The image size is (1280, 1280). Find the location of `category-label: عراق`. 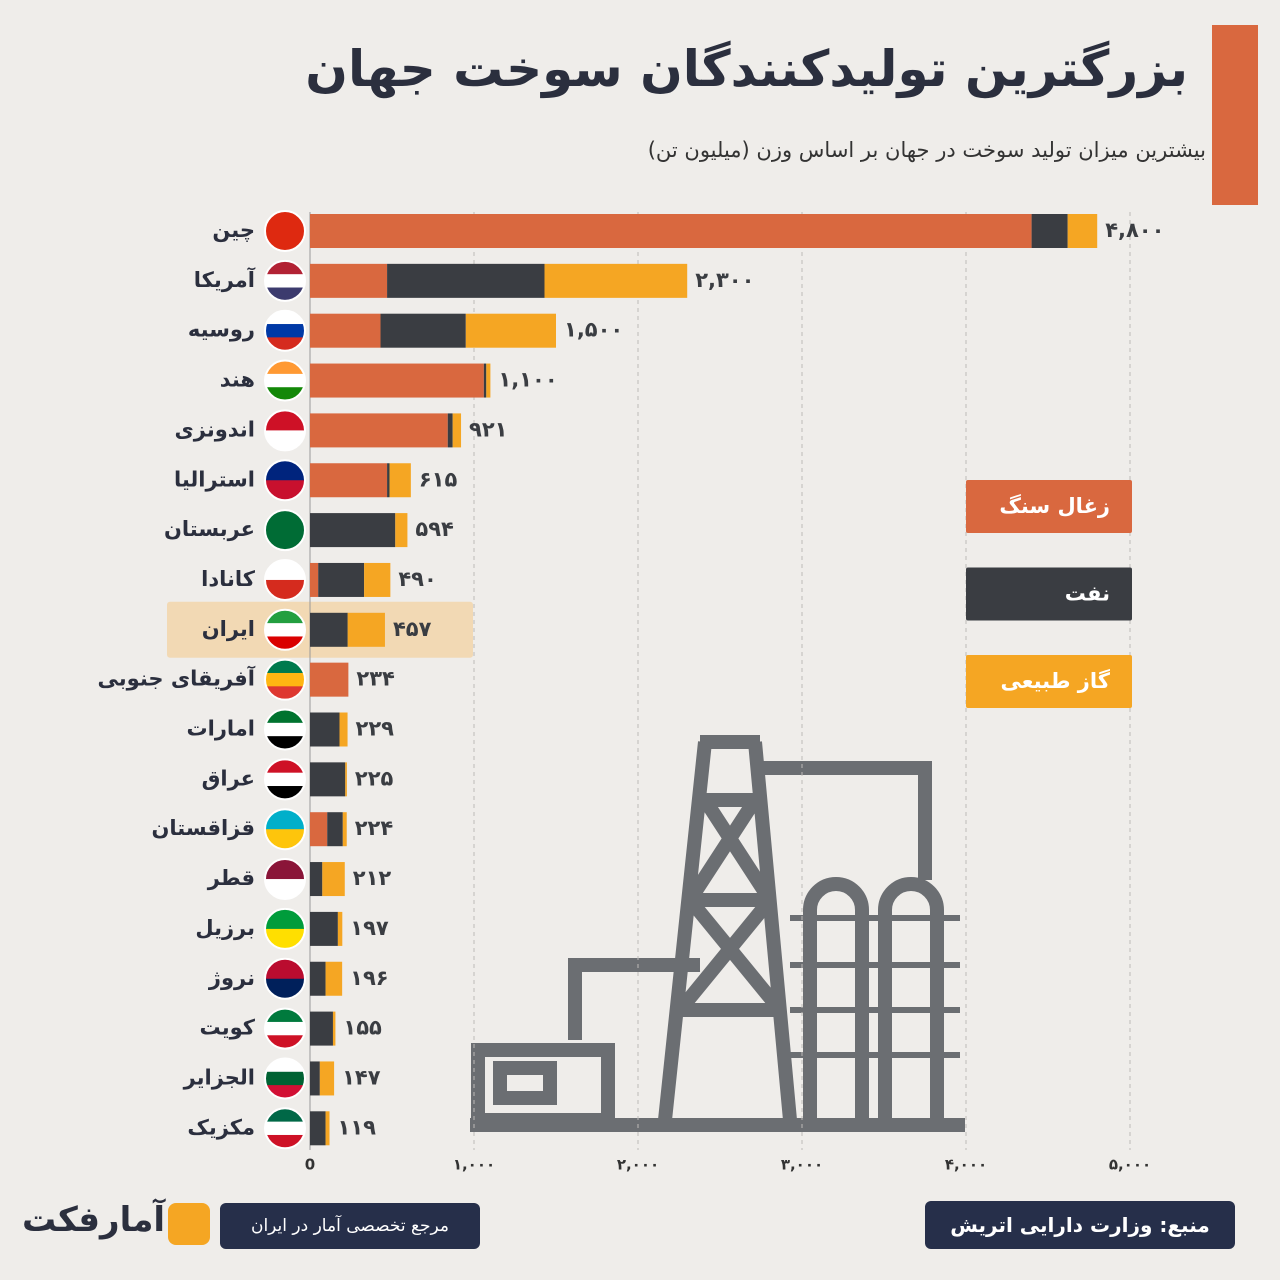

category-label: عراق is located at coordinates (228, 778).